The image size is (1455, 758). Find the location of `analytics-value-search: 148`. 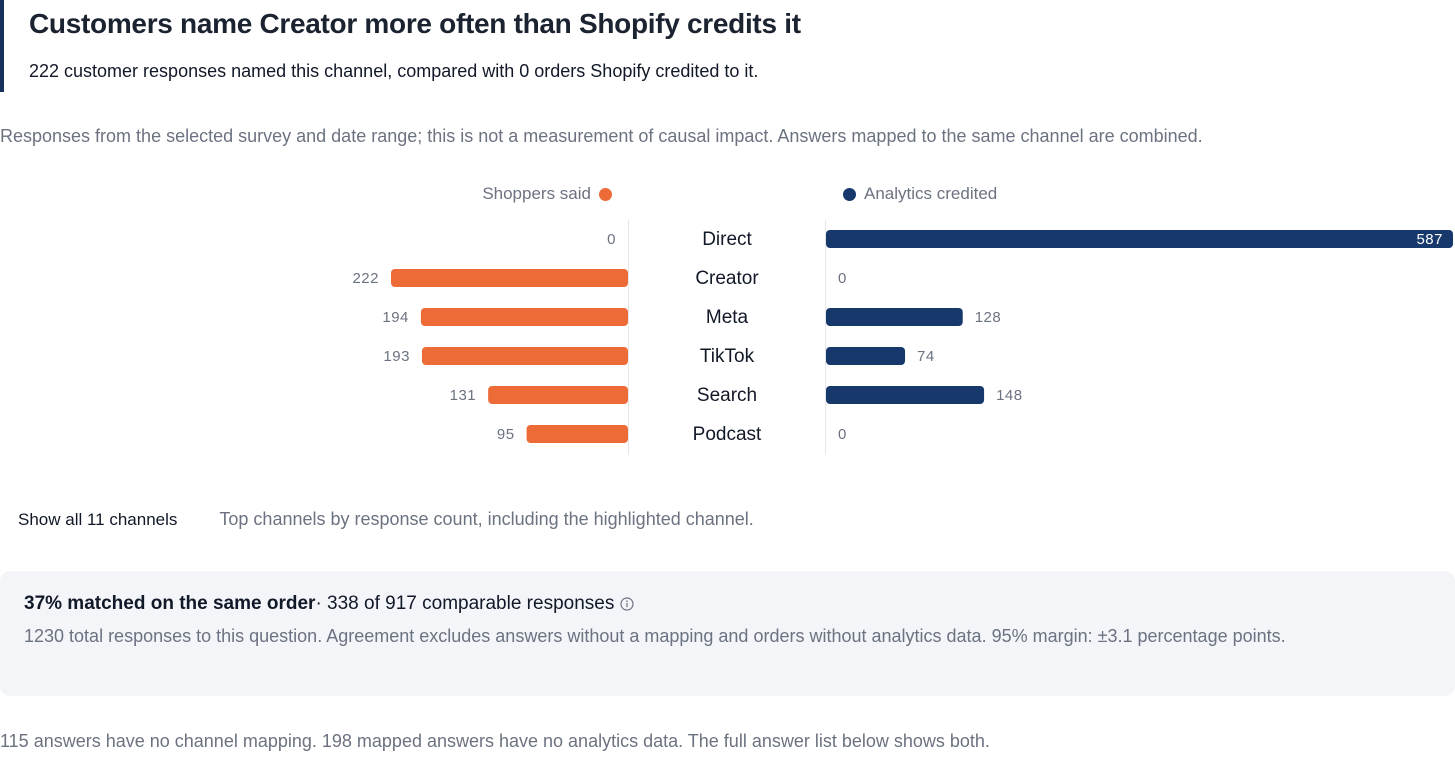

analytics-value-search: 148 is located at coordinates (1009, 395).